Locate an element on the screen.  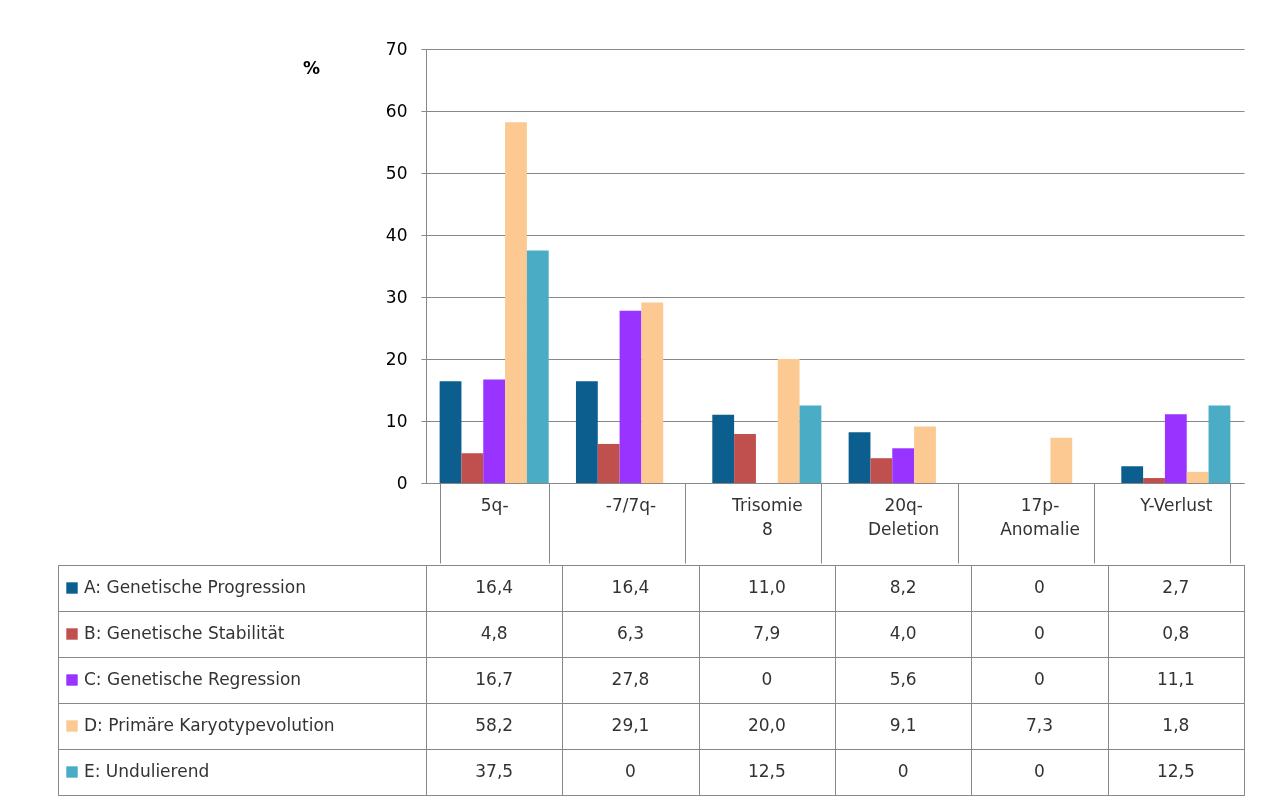
data-label: 2,7 is located at coordinates (1176, 587).